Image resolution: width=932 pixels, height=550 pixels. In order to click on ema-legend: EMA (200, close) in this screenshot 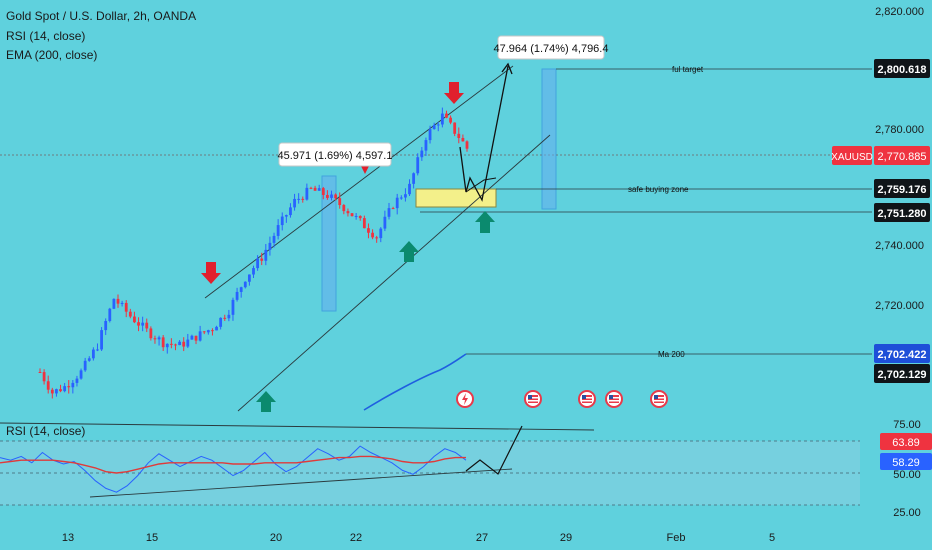, I will do `click(52, 55)`.